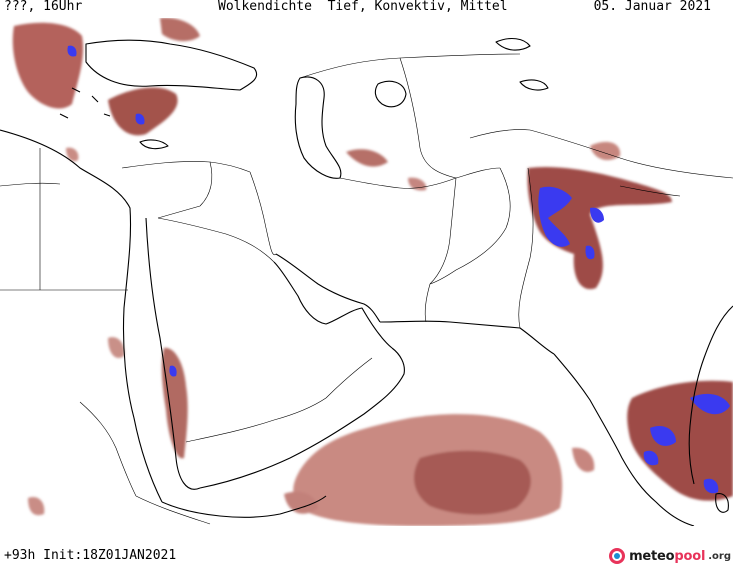 This screenshot has width=733, height=567. I want to click on convective-cell-turkey, so click(140, 119).